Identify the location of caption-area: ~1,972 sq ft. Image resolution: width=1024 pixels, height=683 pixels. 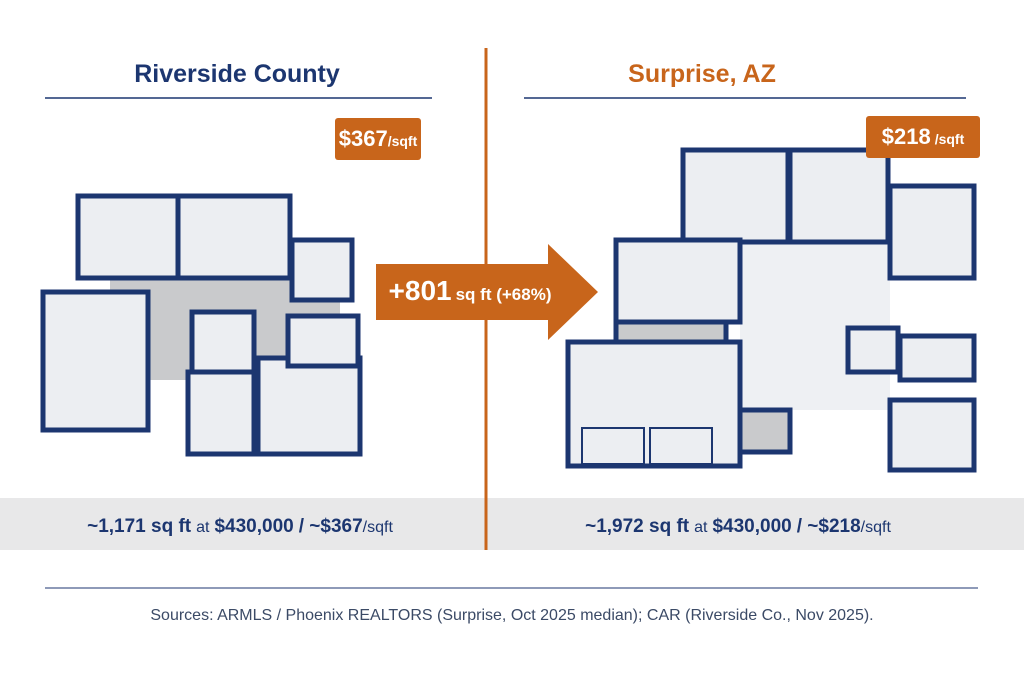
(637, 526).